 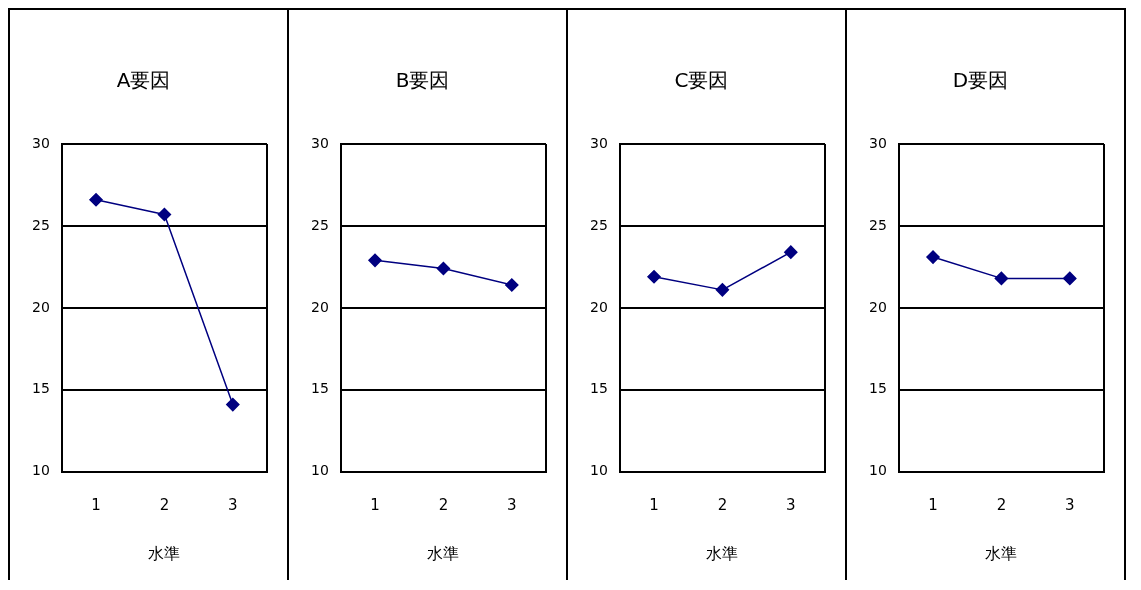 What do you see at coordinates (701, 80) in the screenshot?
I see `chart-title: C要因` at bounding box center [701, 80].